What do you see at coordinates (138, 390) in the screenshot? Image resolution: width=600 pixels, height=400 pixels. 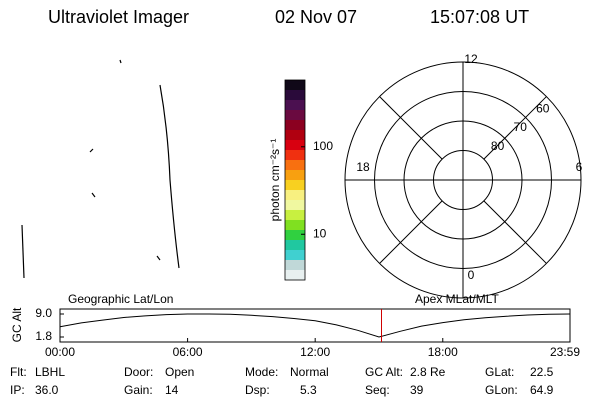 I see `field-label: Gain:` at bounding box center [138, 390].